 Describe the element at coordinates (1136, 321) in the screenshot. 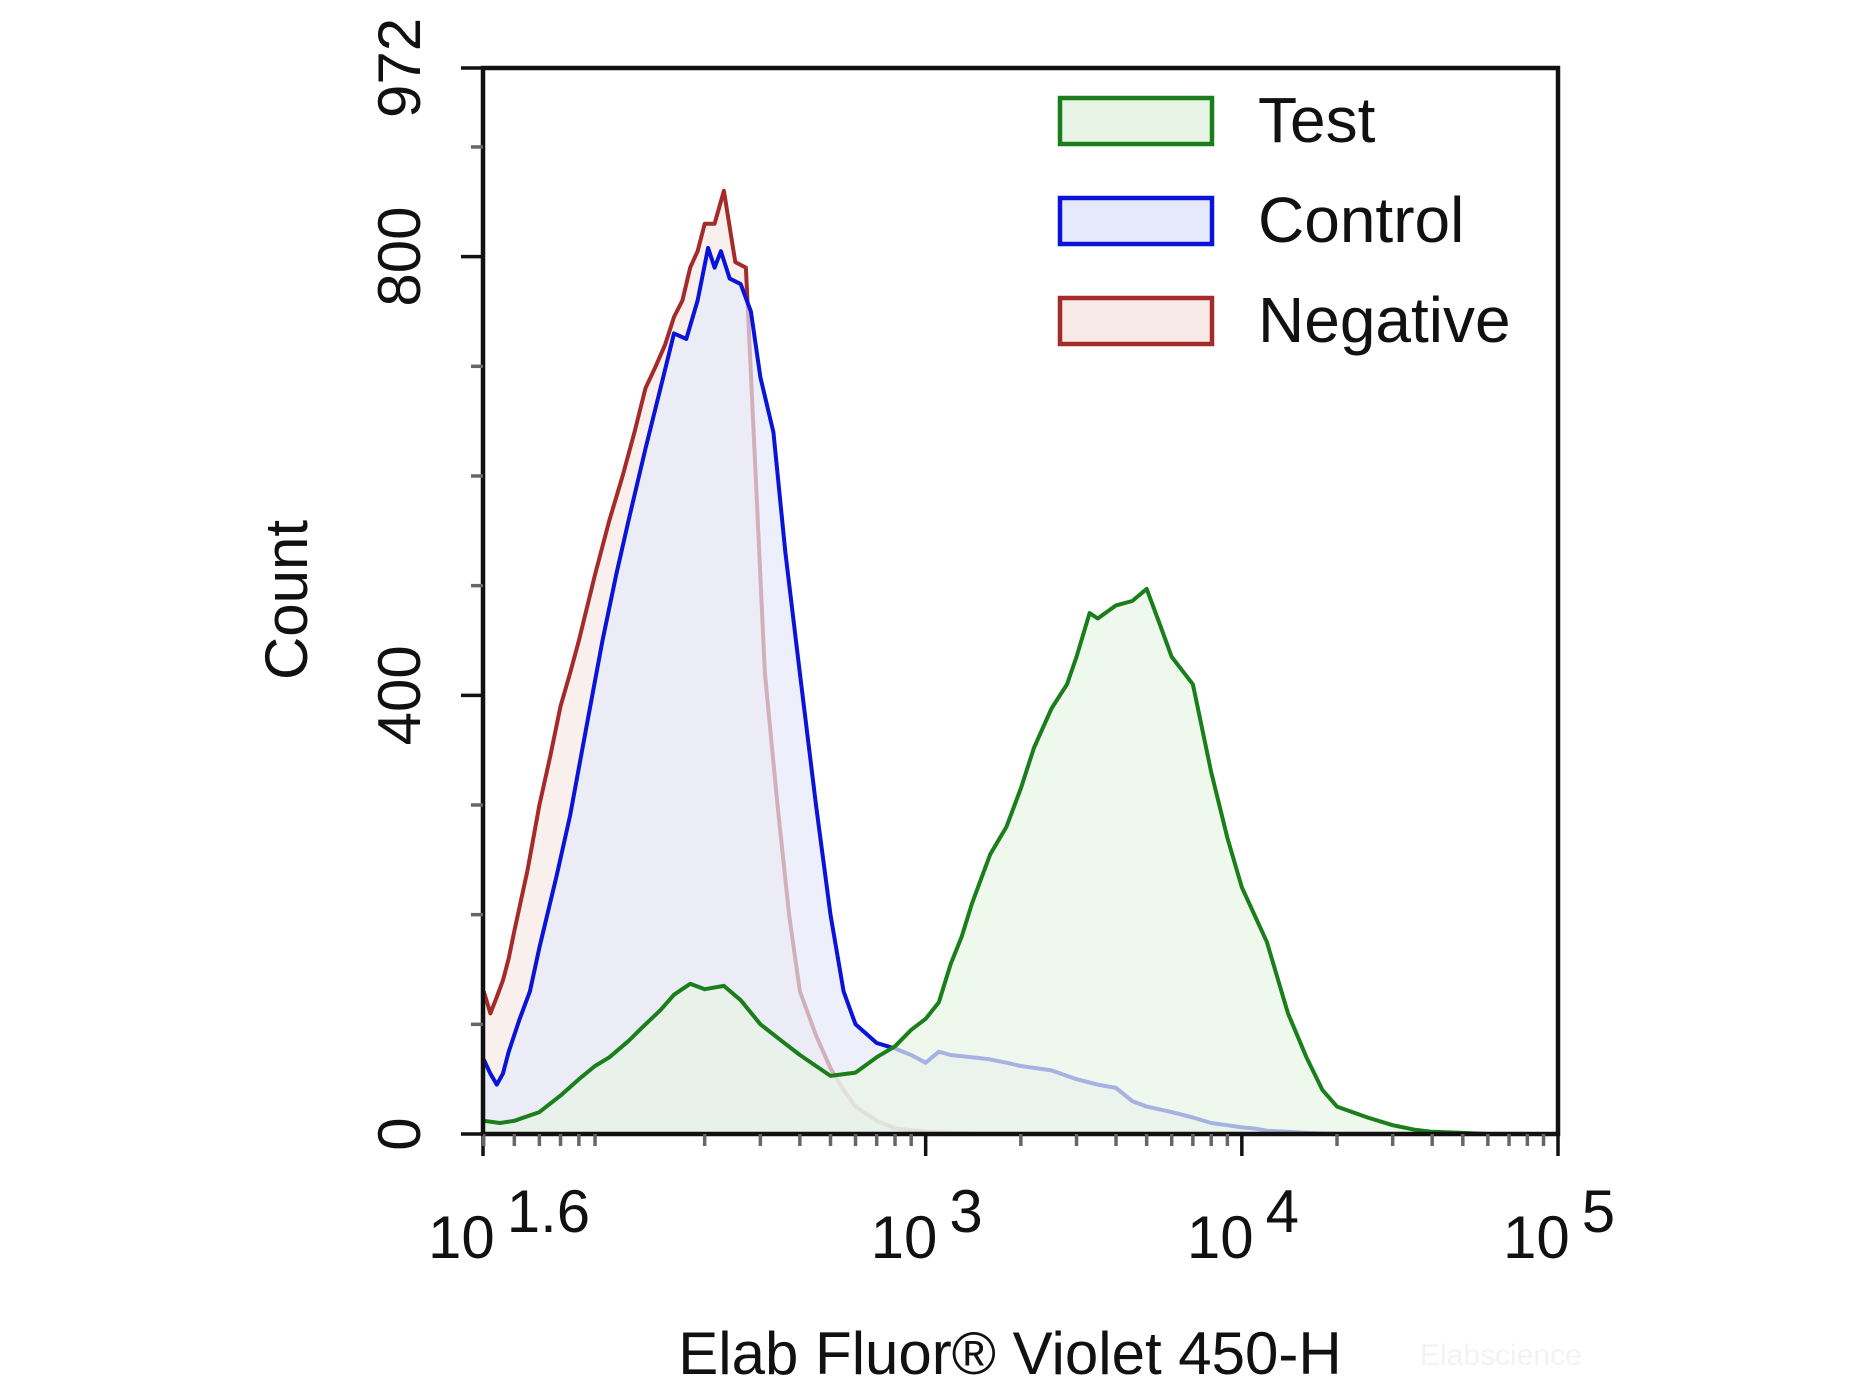

I see `legend-swatch-negative` at that location.